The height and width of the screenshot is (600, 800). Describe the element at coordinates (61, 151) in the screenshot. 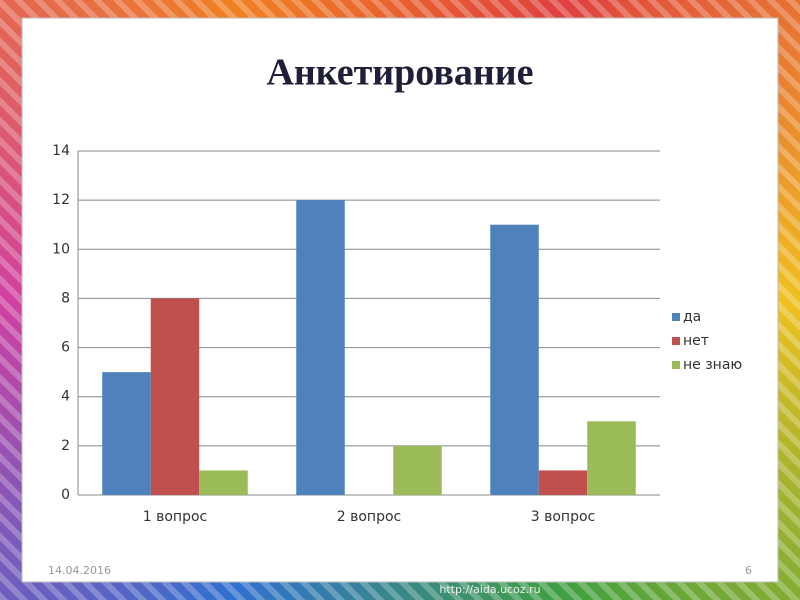

I see `y-tick-label: 14` at that location.